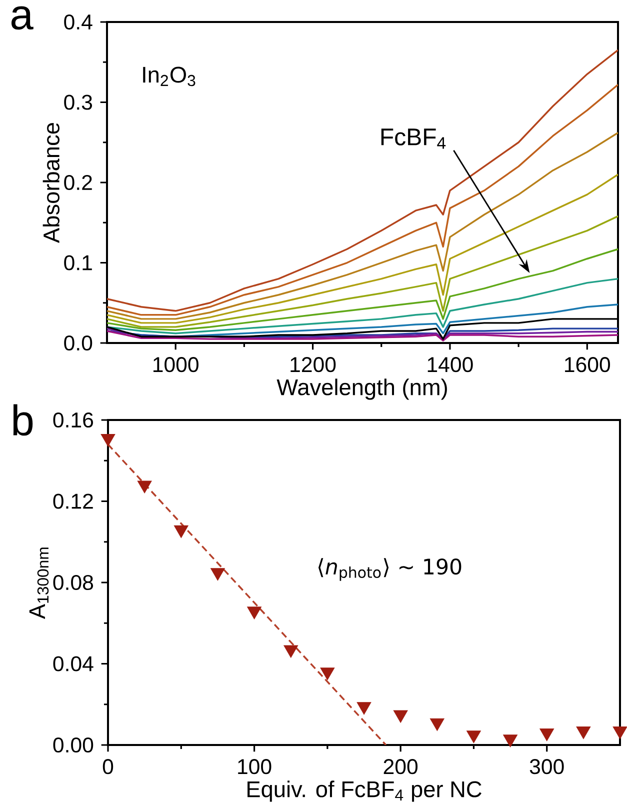  I want to click on y-tick-label: 0.04, so click(73, 664).